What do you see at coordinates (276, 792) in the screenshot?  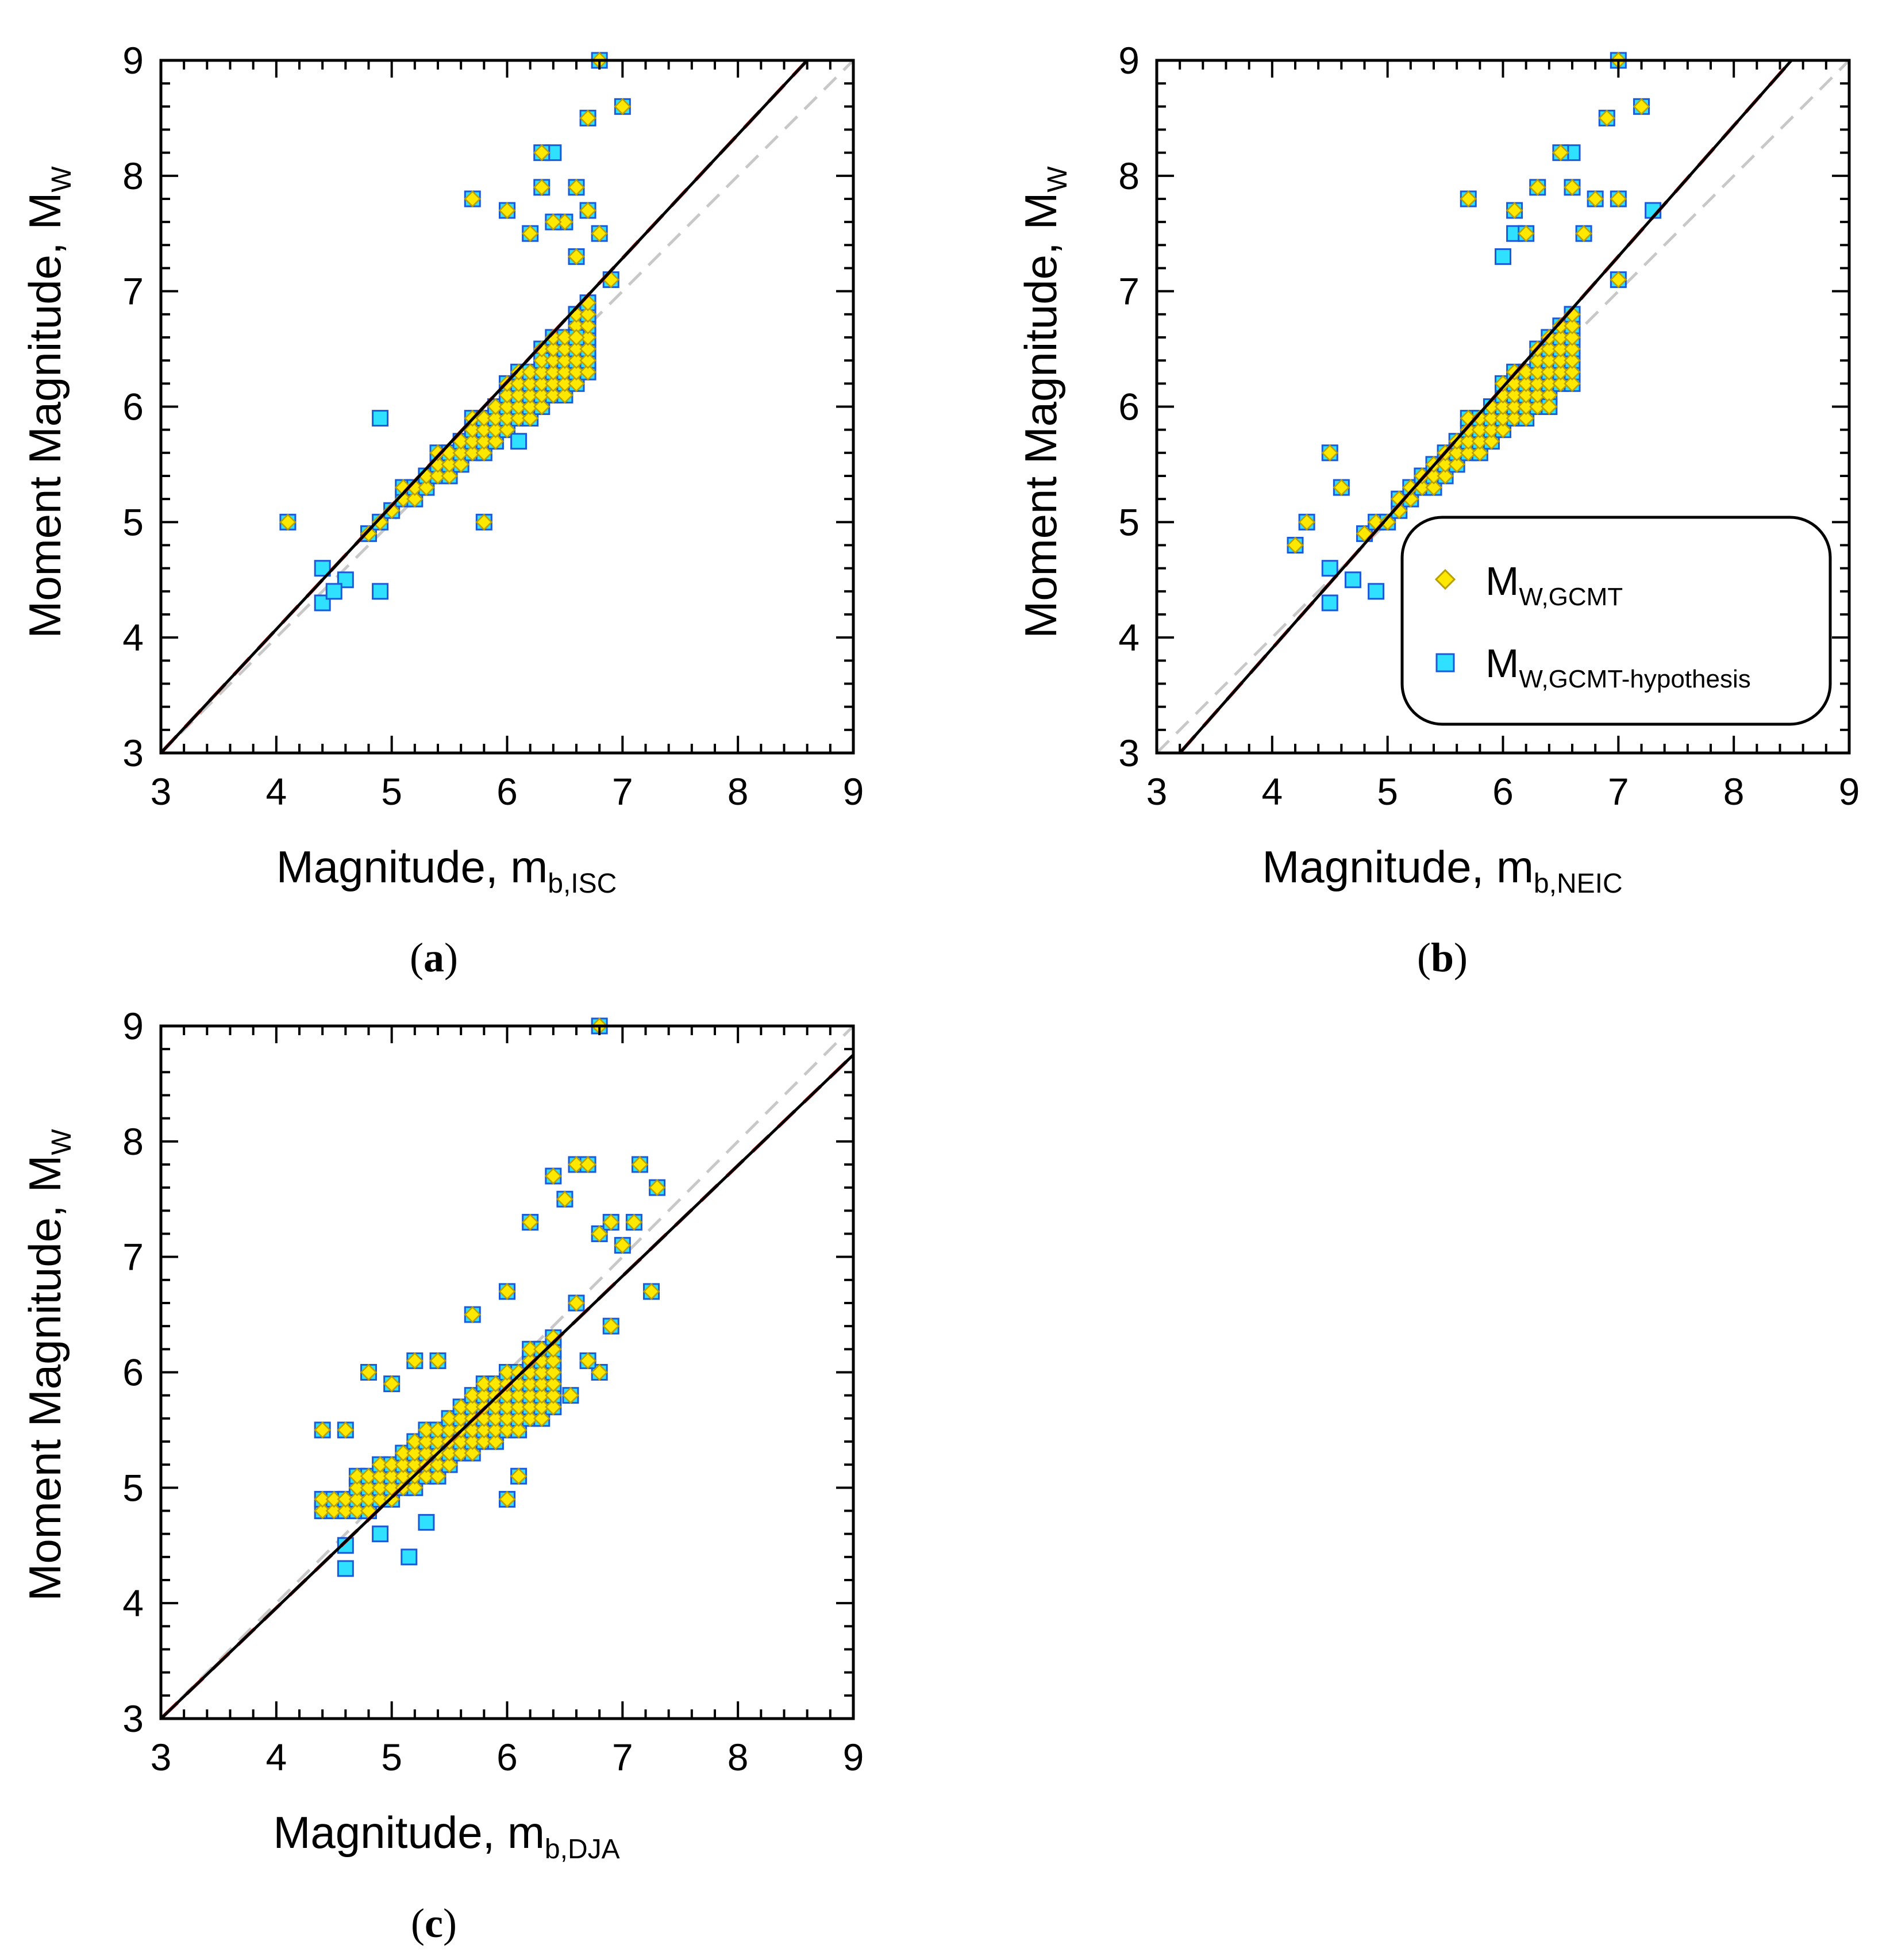 I see `x-tick-label: 4` at bounding box center [276, 792].